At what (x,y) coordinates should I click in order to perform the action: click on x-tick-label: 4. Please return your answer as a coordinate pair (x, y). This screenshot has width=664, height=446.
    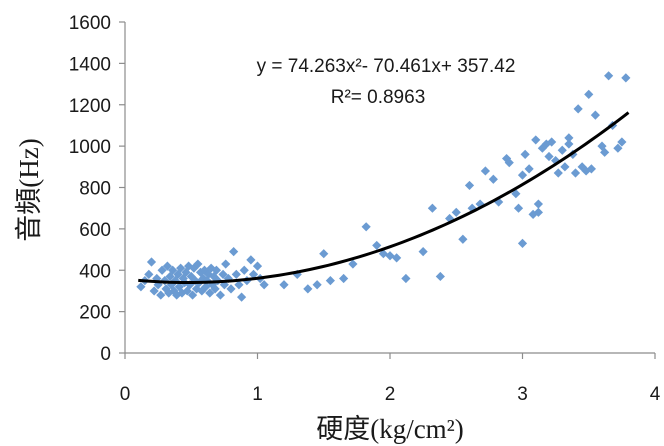
    Looking at the image, I should click on (655, 394).